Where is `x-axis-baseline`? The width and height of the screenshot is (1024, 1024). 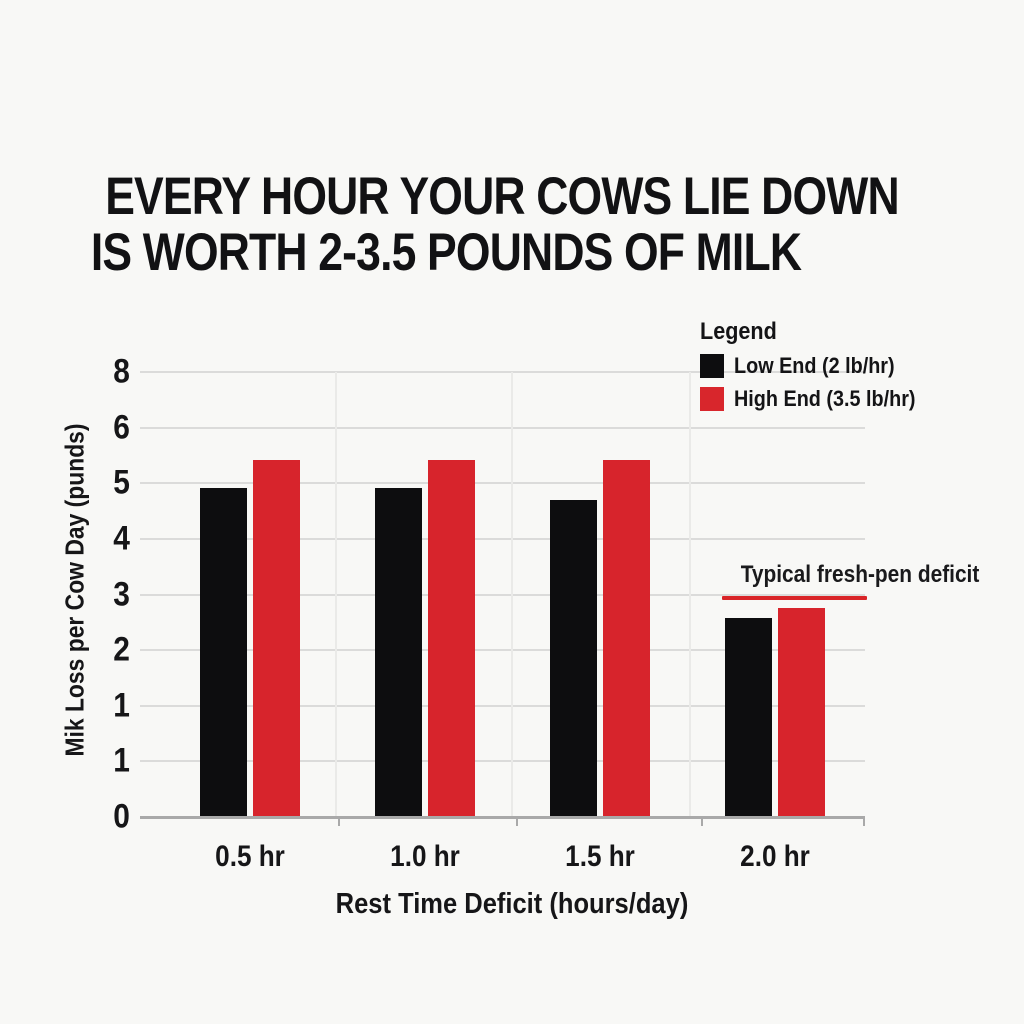 x-axis-baseline is located at coordinates (502, 817).